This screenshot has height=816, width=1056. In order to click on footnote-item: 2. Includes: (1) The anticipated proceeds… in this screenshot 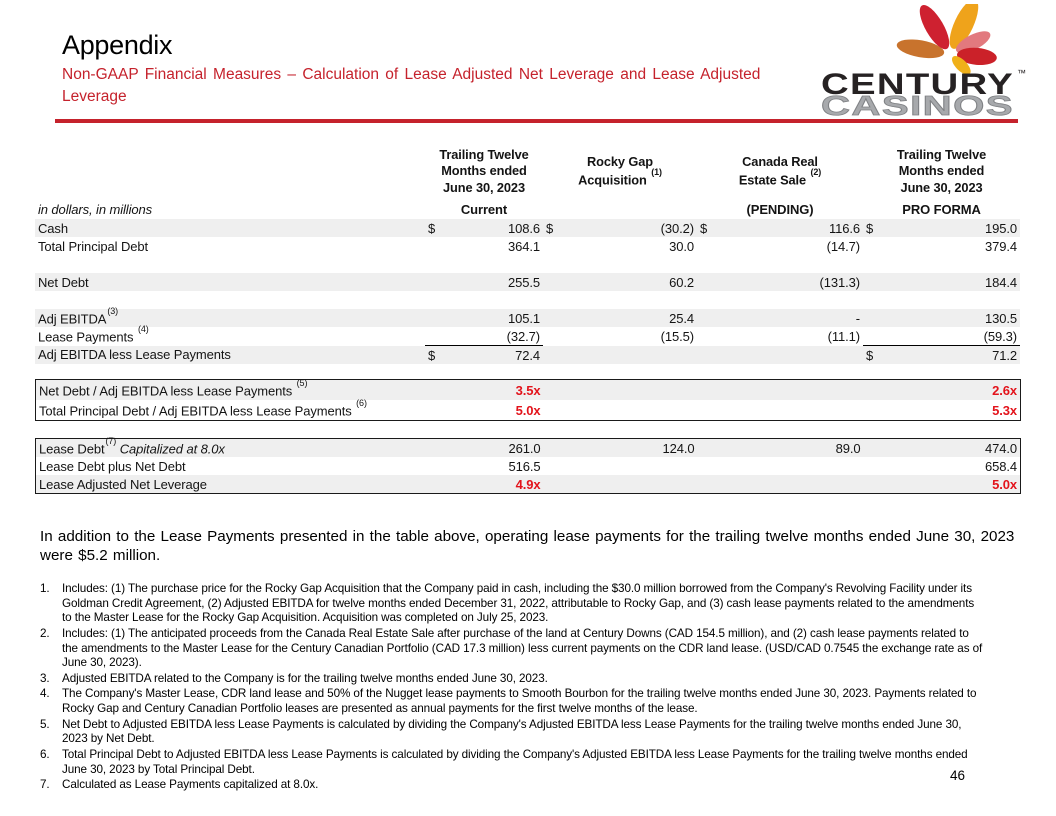, I will do `click(512, 649)`.